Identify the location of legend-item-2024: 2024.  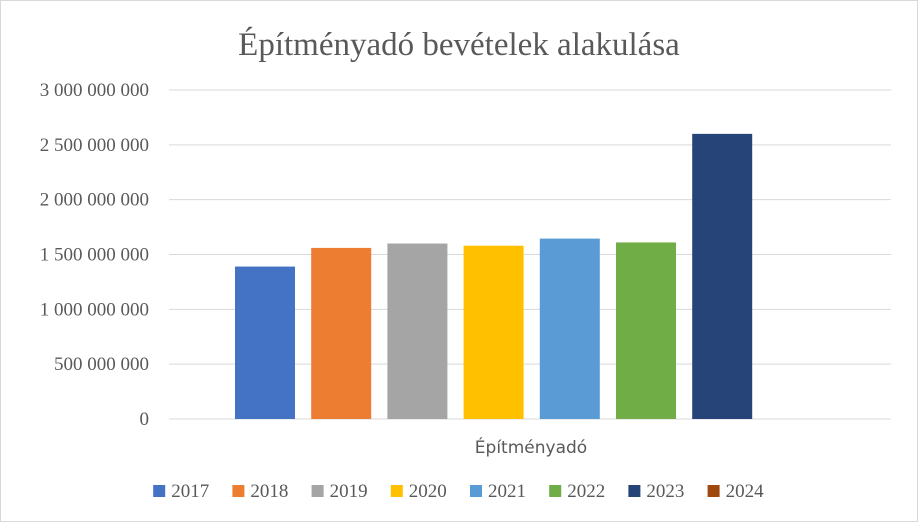
(736, 491).